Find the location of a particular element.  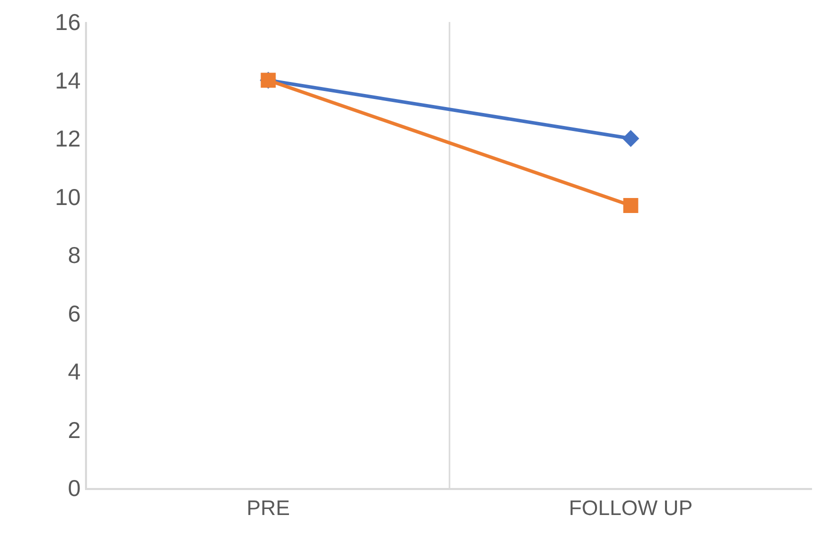

y-tick-label: 12 is located at coordinates (68, 139).